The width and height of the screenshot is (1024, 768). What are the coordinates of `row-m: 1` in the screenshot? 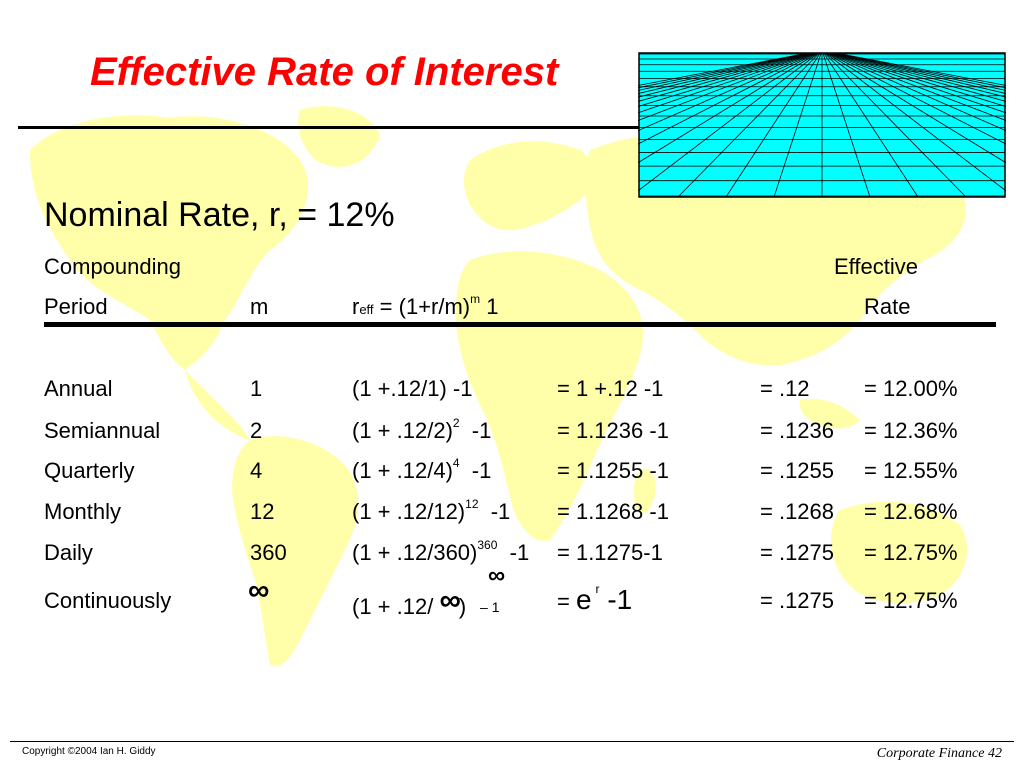 It's located at (256, 388).